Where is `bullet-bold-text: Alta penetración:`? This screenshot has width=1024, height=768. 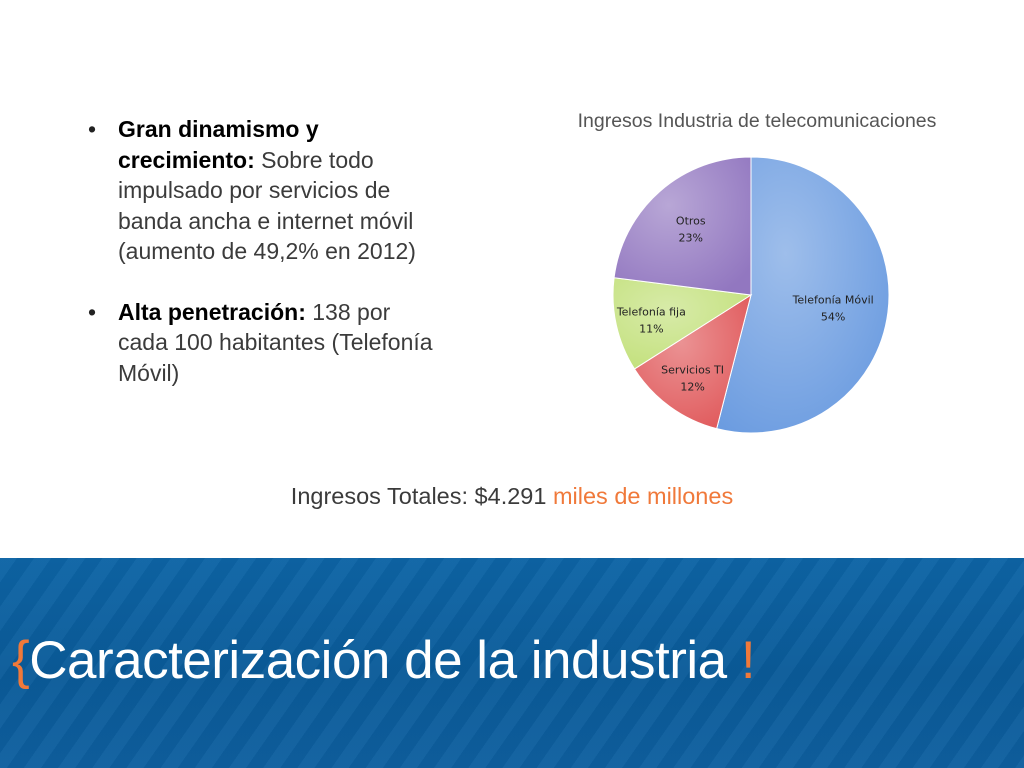 bullet-bold-text: Alta penetración: is located at coordinates (212, 311).